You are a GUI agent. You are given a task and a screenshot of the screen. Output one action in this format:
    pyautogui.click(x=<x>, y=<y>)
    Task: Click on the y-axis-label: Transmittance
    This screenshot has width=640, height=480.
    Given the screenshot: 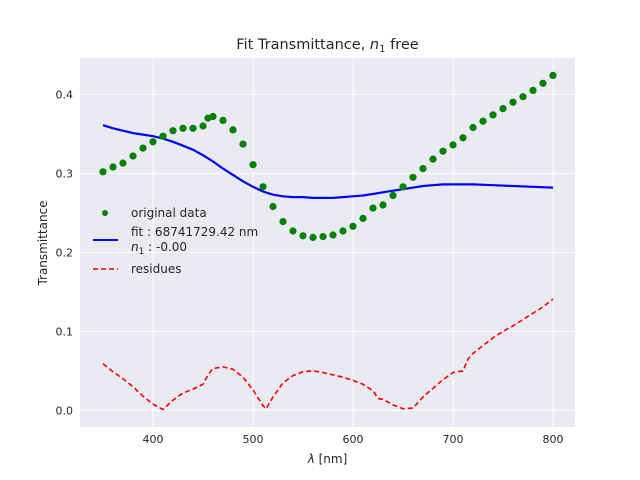 What is the action you would take?
    pyautogui.click(x=43, y=243)
    